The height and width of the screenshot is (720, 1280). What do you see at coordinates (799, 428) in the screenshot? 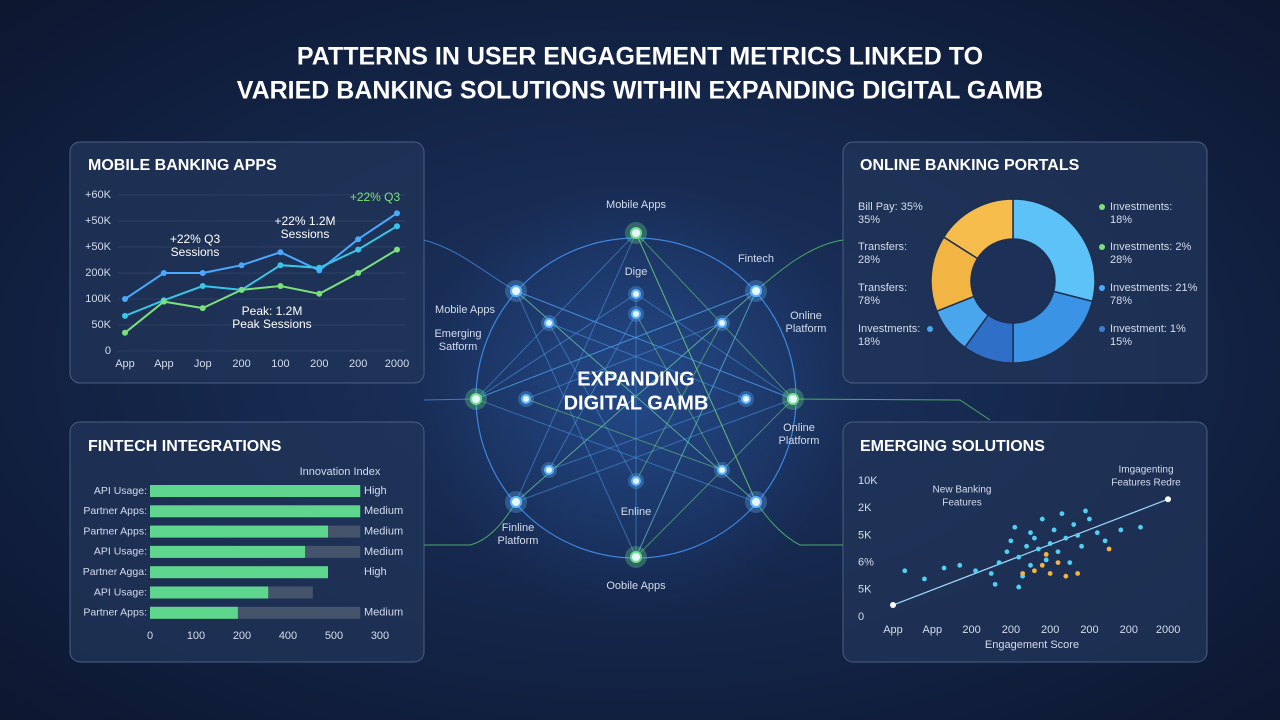
I see `label: Online` at bounding box center [799, 428].